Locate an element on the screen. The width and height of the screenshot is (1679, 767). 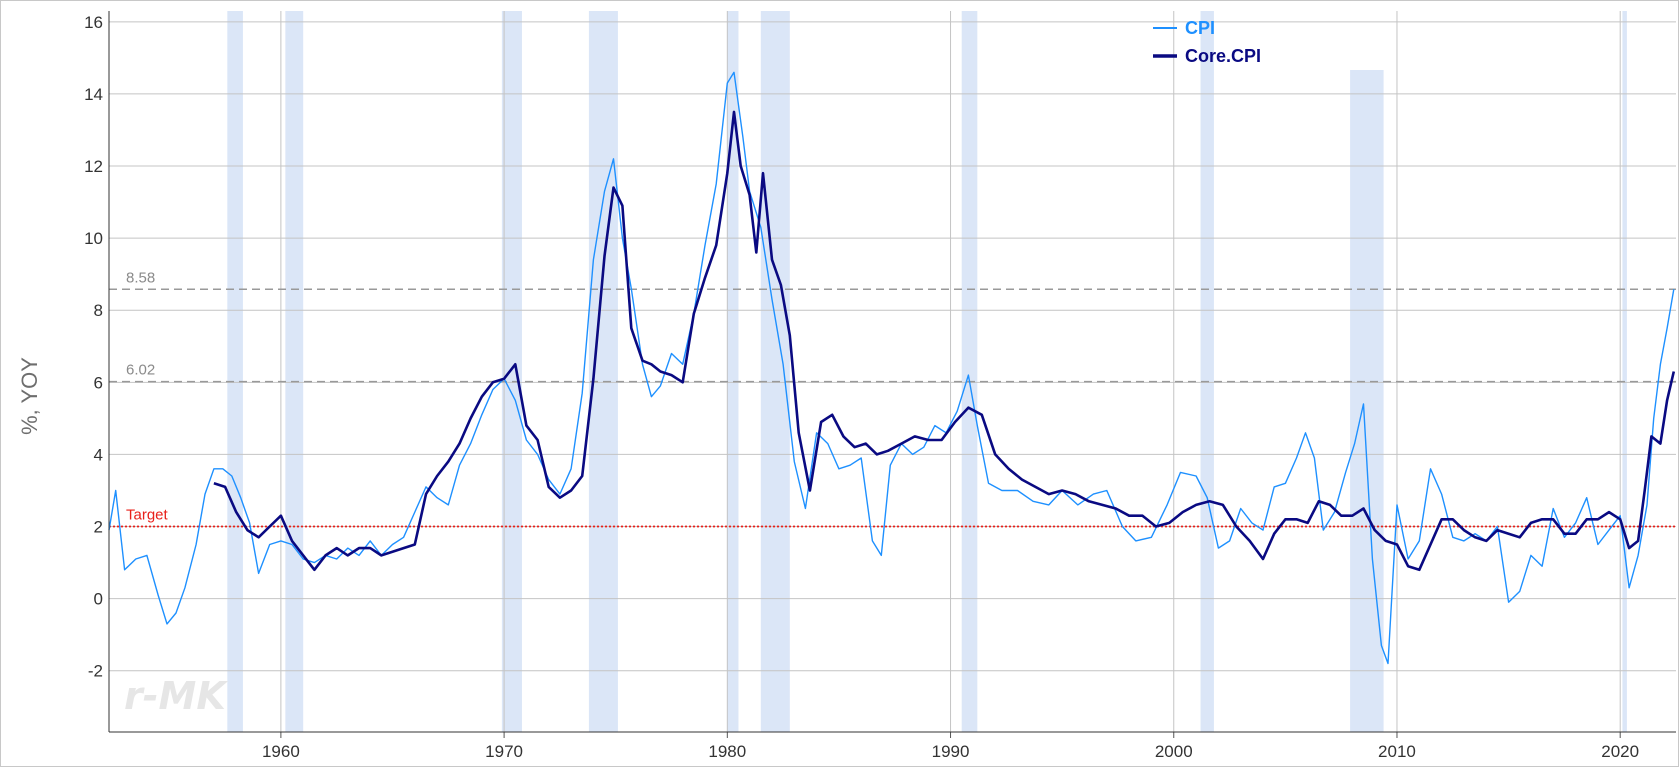
y-tick-label: 0 is located at coordinates (98, 599).